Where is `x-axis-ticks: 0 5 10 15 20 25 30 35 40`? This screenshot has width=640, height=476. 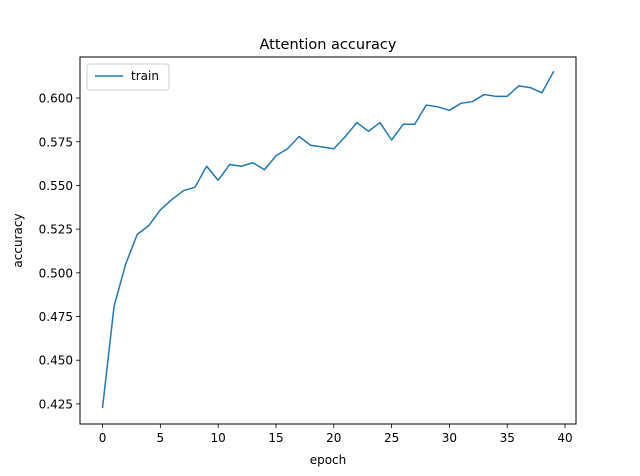 x-axis-ticks: 0 5 10 15 20 25 30 35 40 is located at coordinates (336, 434).